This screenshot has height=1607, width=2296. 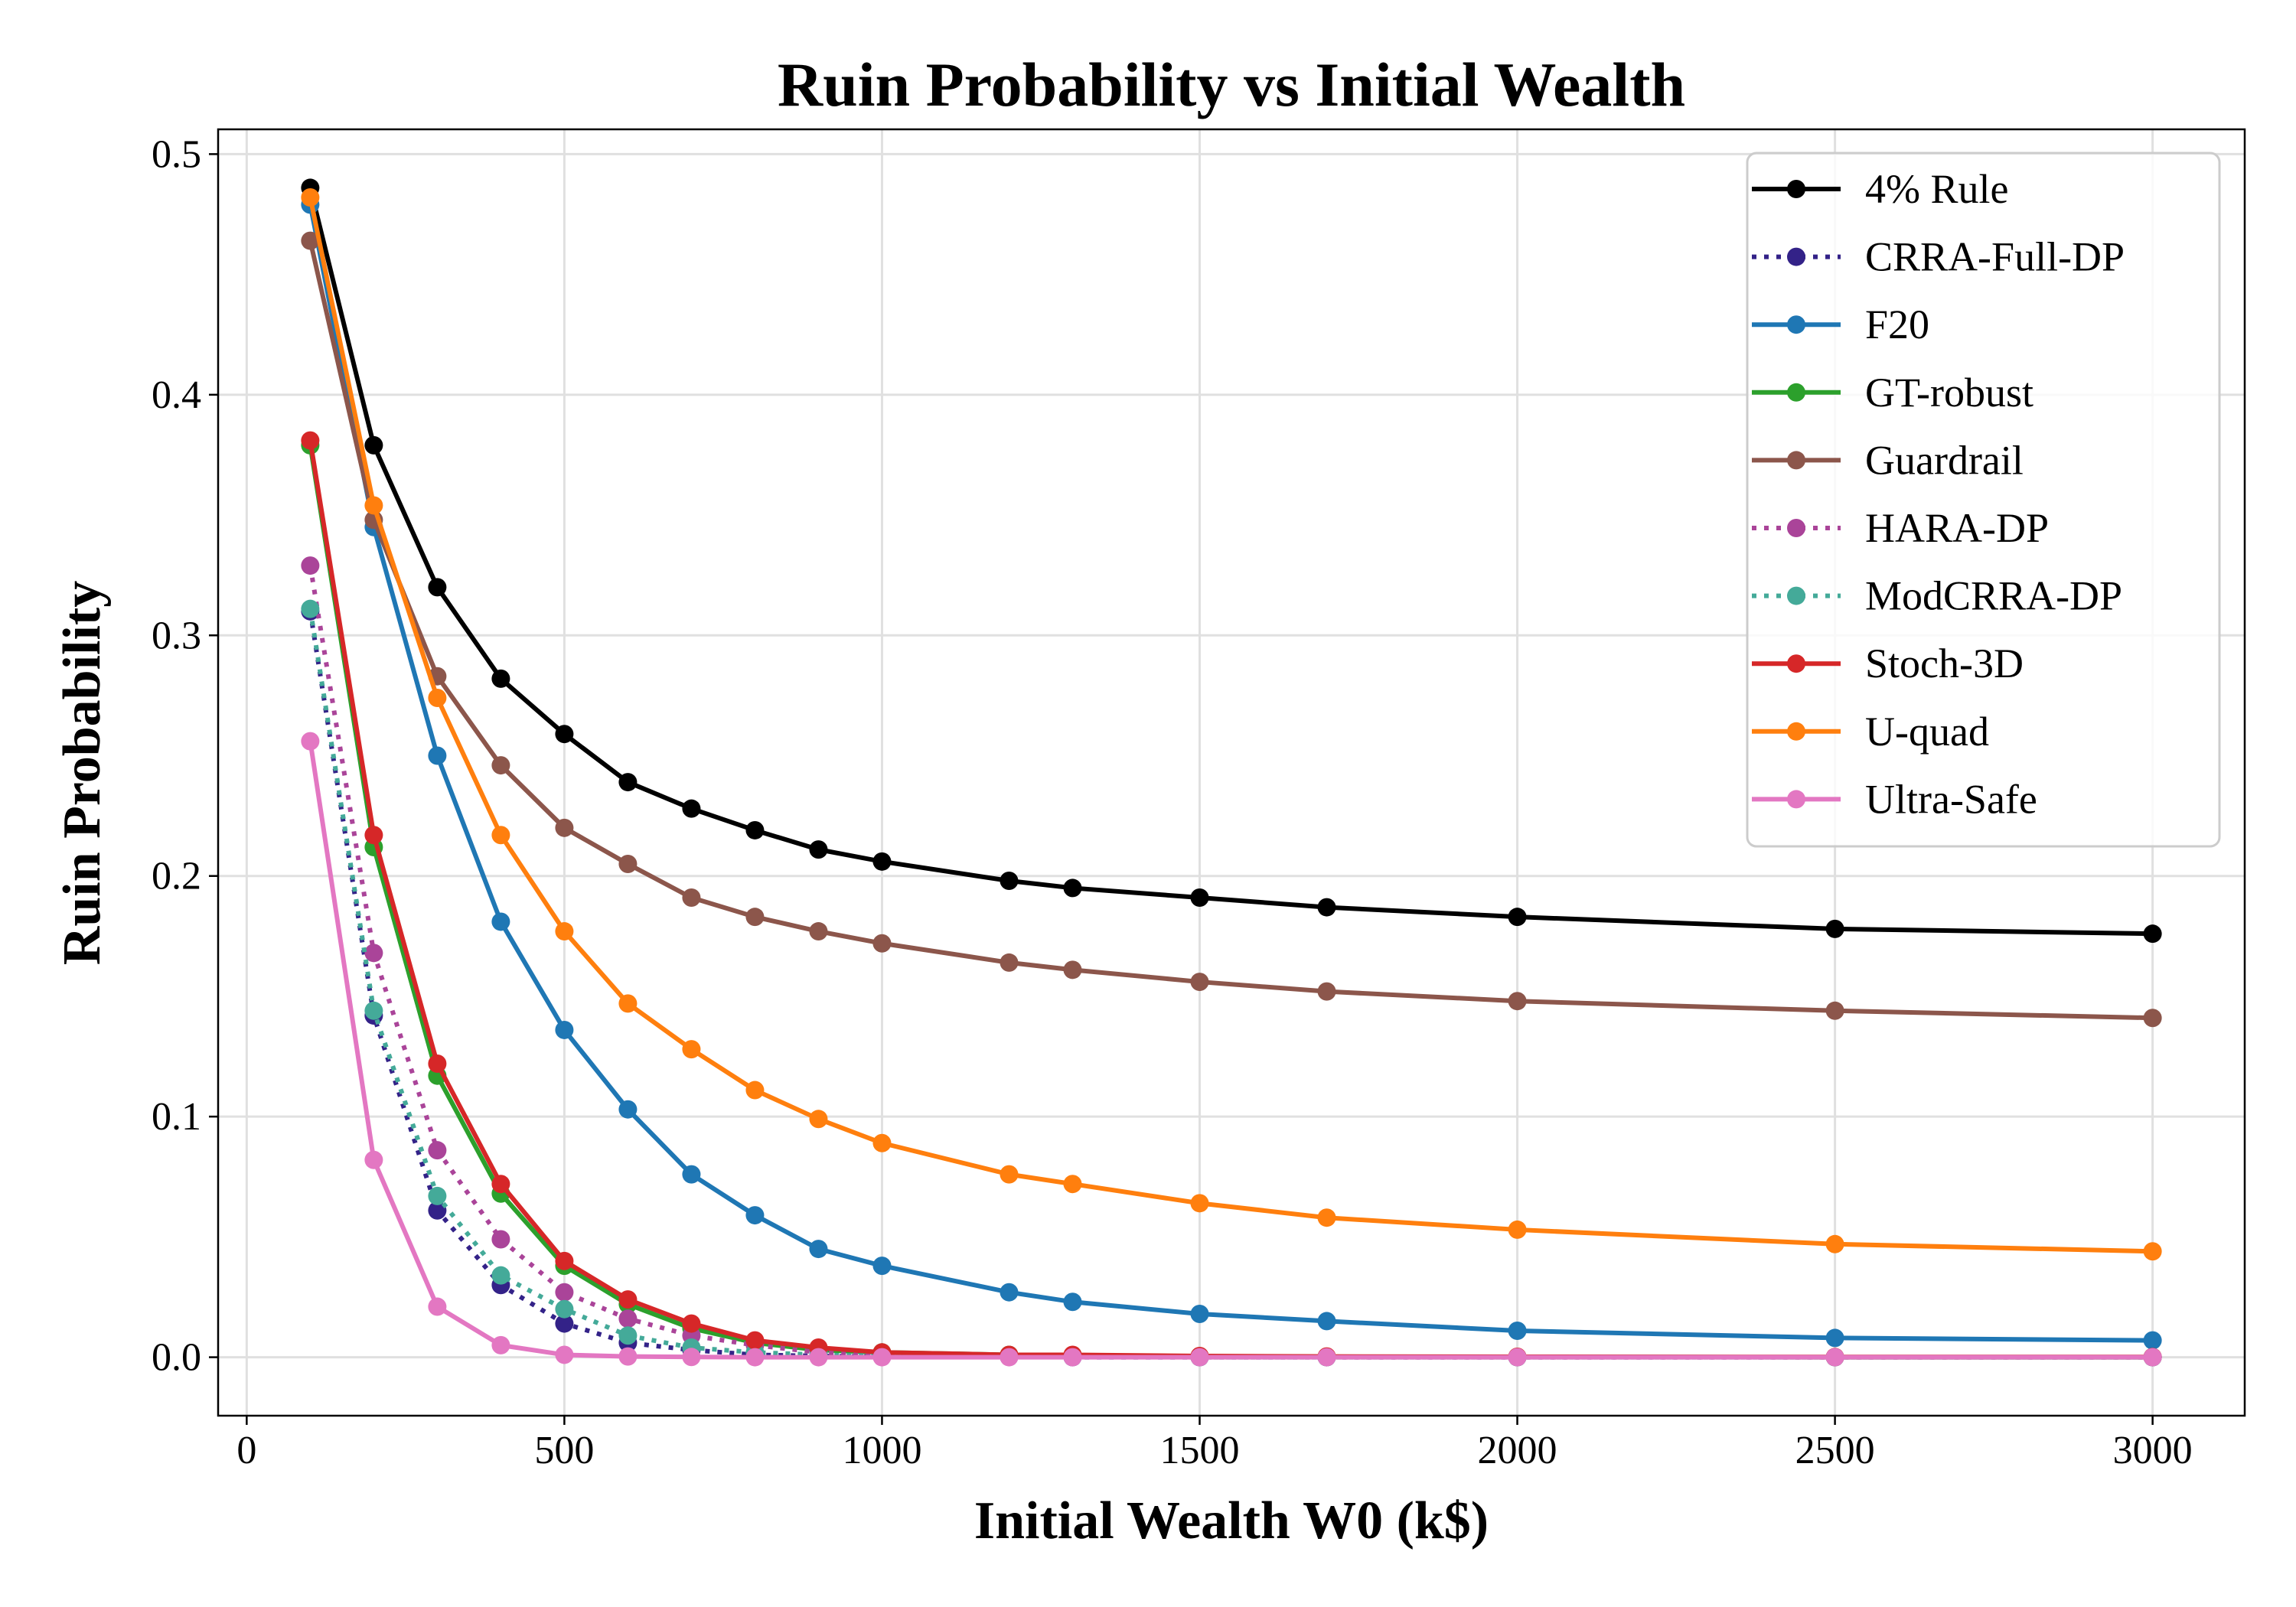 I want to click on x-axis-label: Initial Wealth W0 (k$), so click(x=1231, y=1520).